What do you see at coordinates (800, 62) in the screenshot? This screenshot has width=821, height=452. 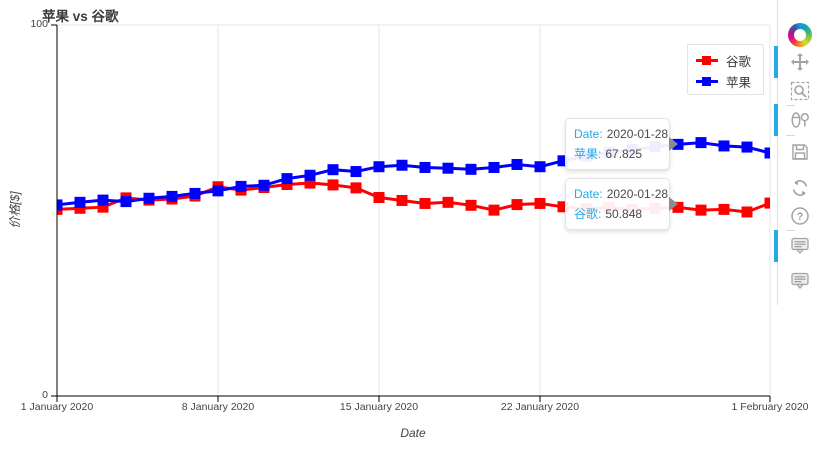 I see `pan-move-icon` at bounding box center [800, 62].